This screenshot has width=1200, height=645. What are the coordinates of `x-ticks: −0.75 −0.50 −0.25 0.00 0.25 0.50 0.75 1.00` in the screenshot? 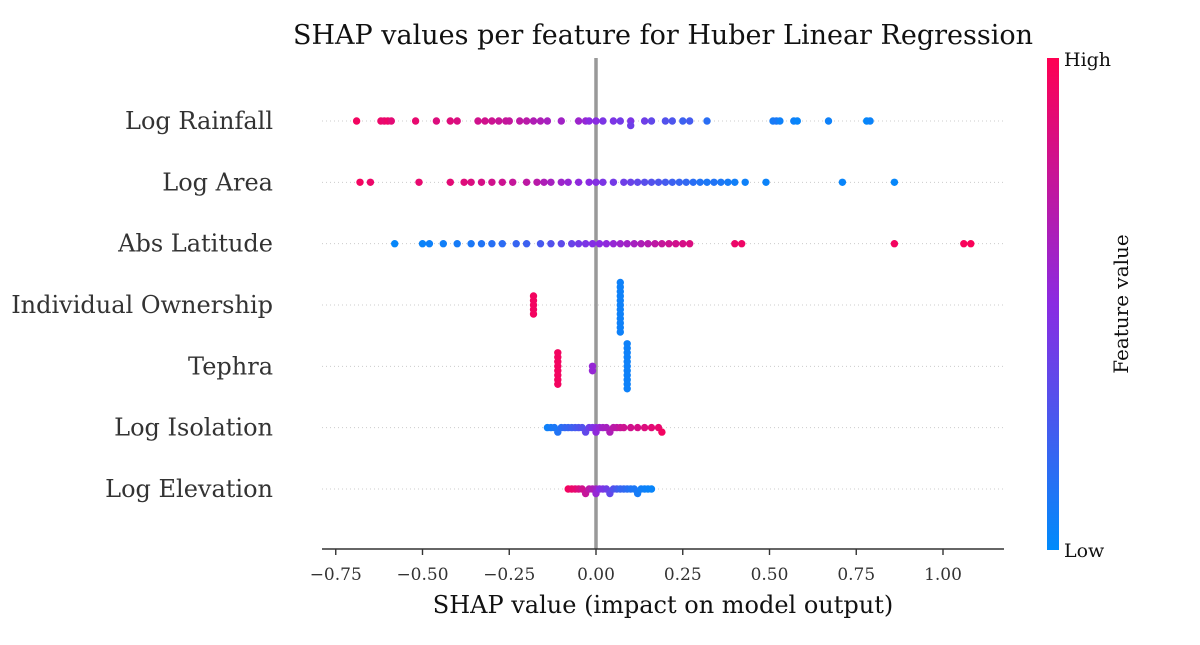 It's located at (636, 567).